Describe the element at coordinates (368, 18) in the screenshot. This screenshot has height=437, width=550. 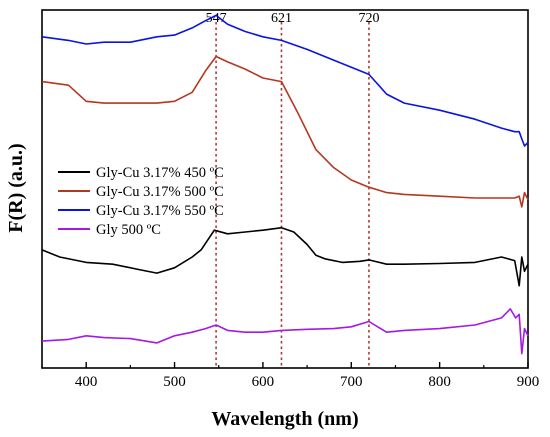
I see `peak-label: 720` at that location.